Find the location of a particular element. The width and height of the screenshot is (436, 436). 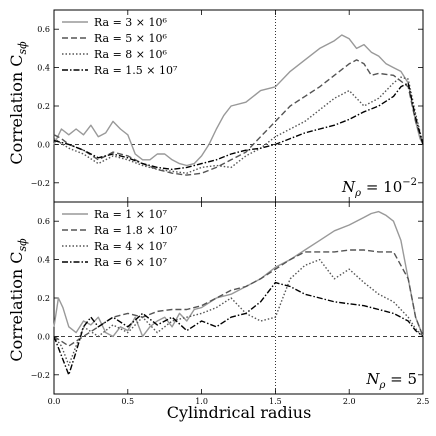

legend-label-2: Ra = 1.8 × 10⁷ is located at coordinates (136, 230).